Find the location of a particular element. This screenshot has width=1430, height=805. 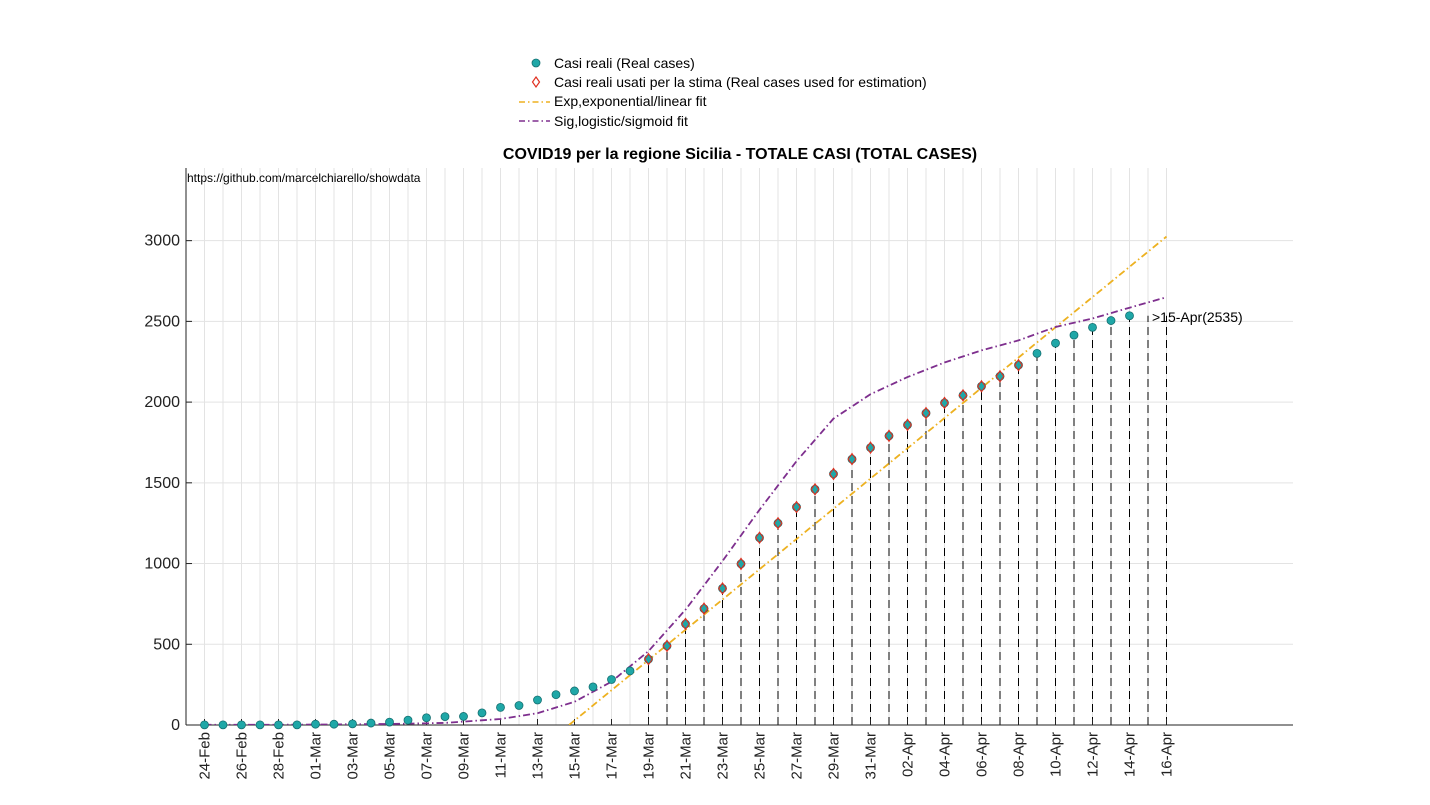

y-tick-label: 2000 is located at coordinates (162, 402).